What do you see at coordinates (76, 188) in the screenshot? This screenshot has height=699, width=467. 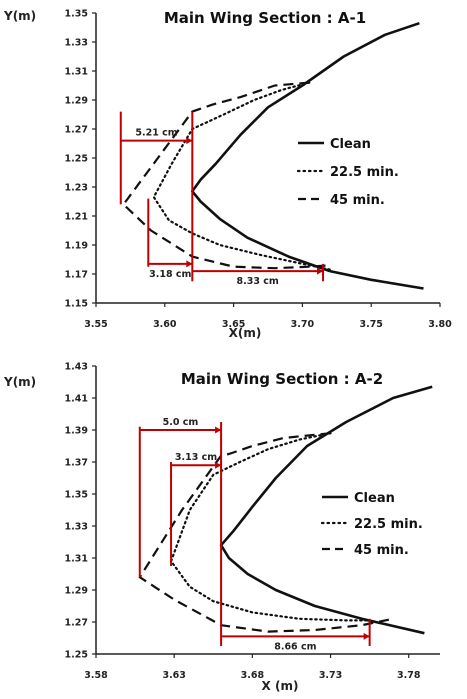 I see `chart1-y-tick-label: 1.23` at bounding box center [76, 188].